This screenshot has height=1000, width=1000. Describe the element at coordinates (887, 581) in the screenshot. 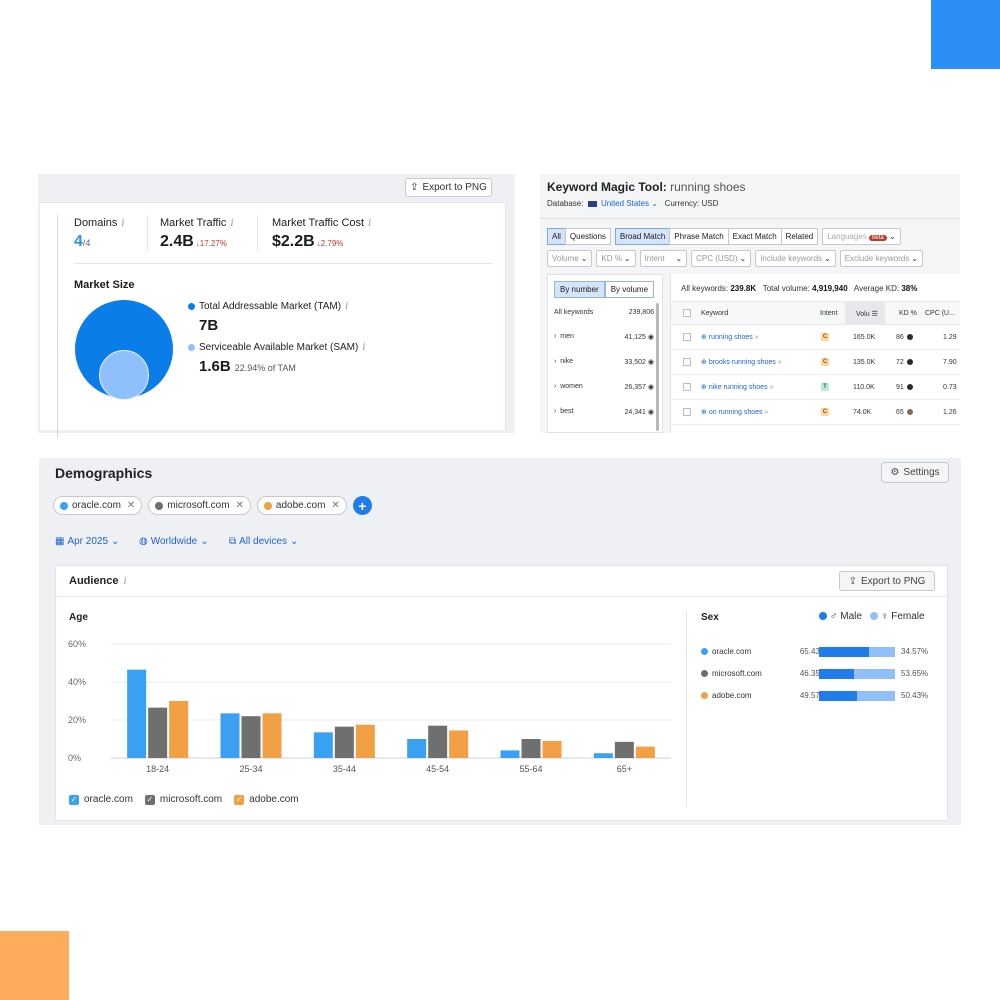

I see `audience-export-button: ⇪ Export to PNG` at that location.